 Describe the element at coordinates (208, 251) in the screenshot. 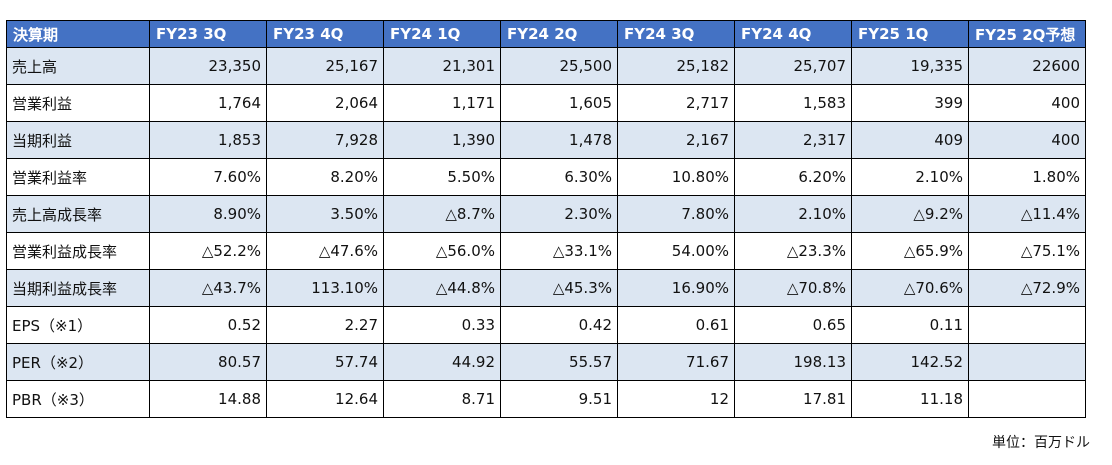

I see `table-cell: △52.2%` at that location.